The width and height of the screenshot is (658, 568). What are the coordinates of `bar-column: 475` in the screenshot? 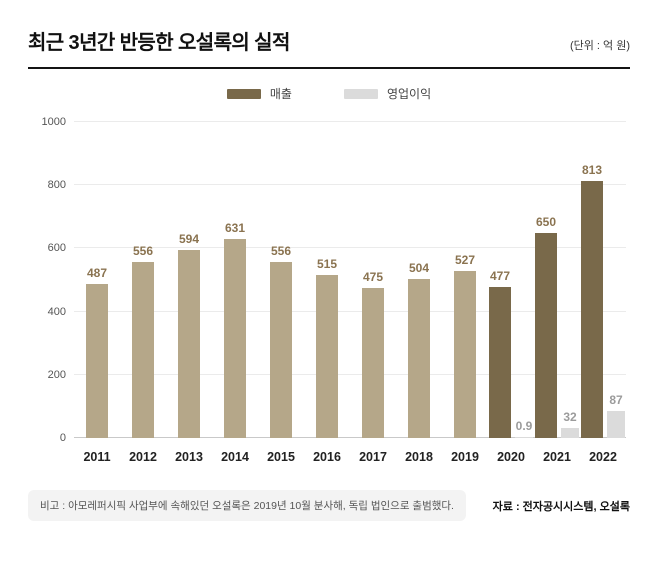 It's located at (373, 280).